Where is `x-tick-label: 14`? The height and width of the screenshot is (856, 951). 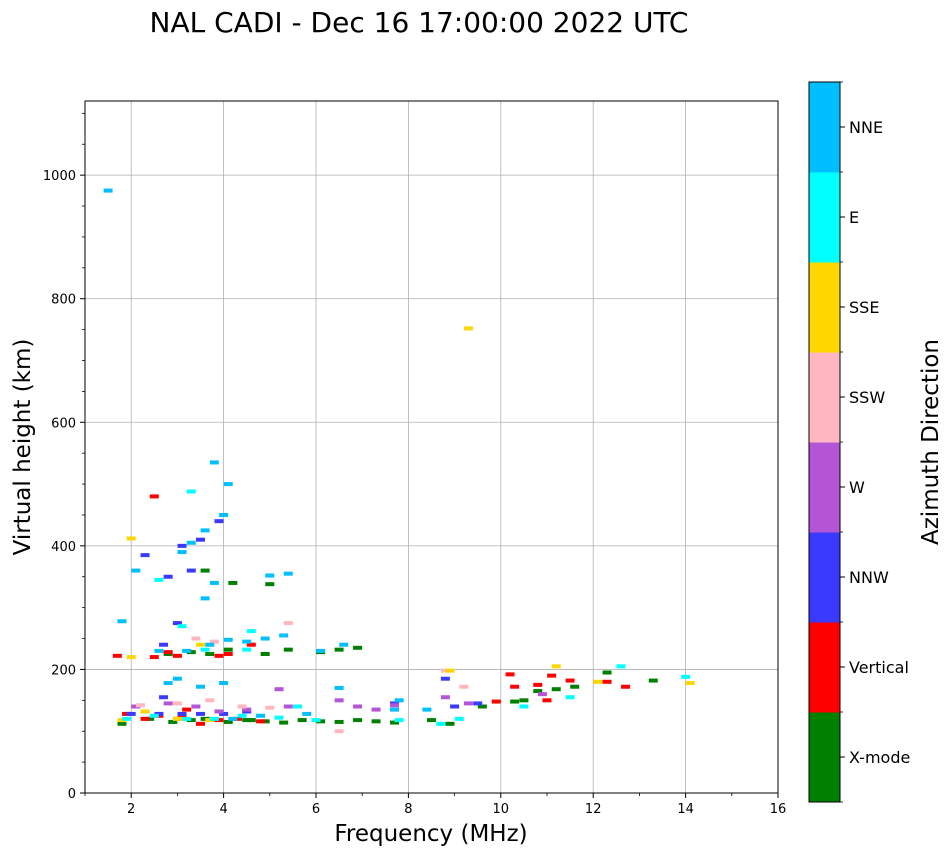
x-tick-label: 14 is located at coordinates (685, 809).